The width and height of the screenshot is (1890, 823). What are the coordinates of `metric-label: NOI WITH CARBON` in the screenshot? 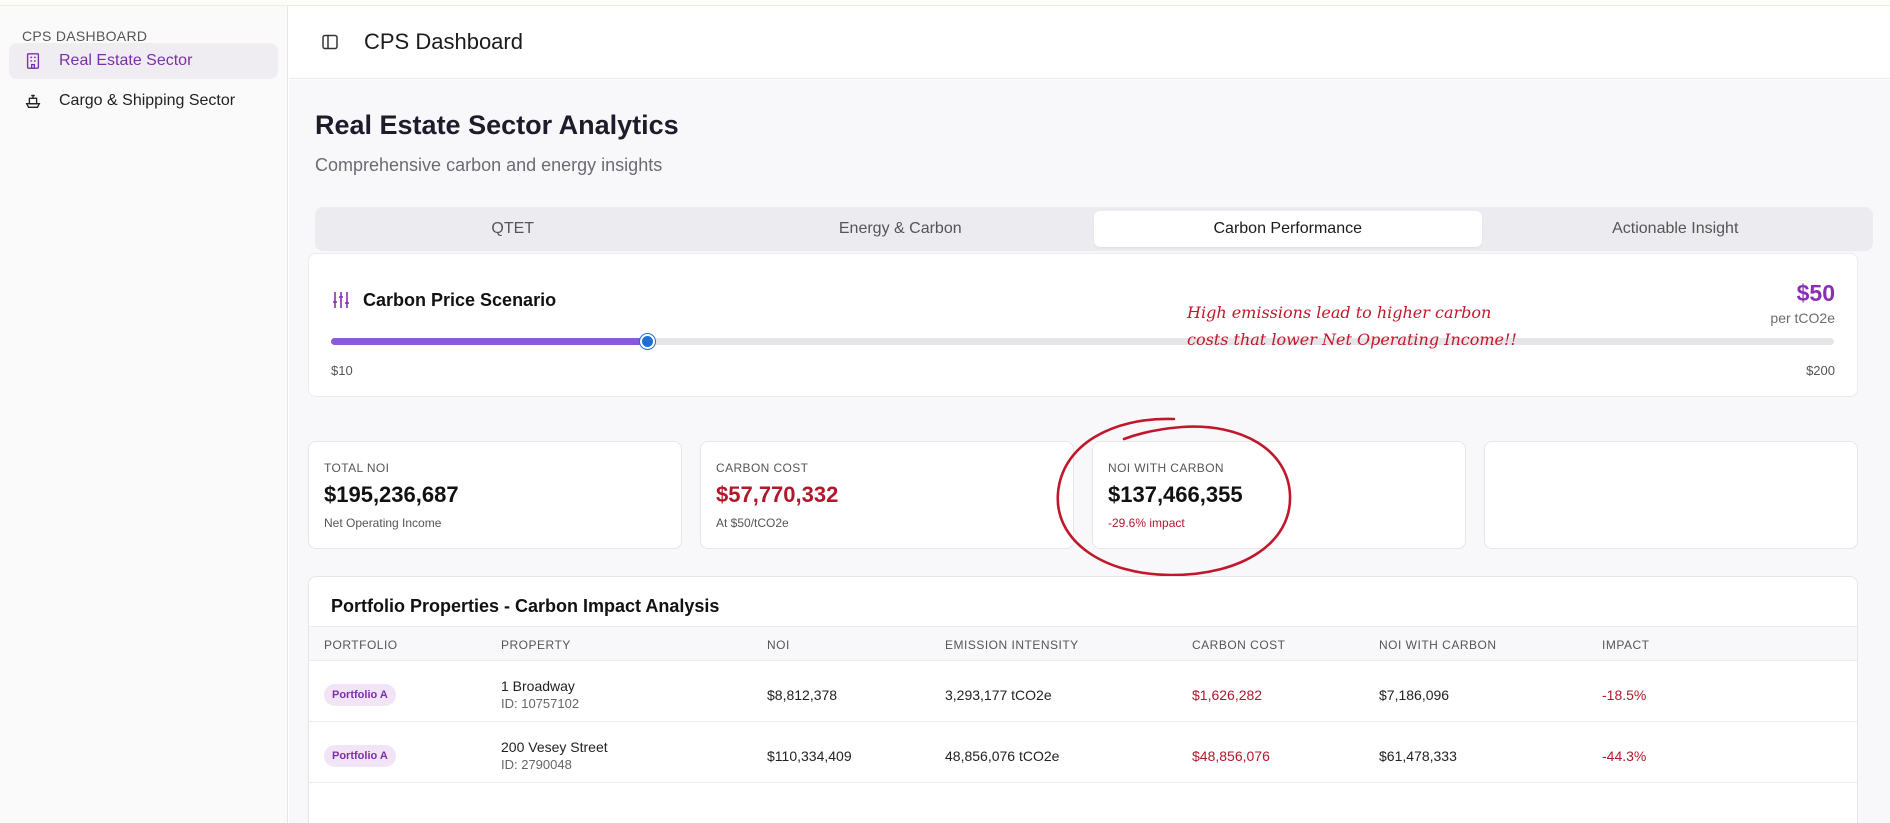 It's located at (1166, 468).